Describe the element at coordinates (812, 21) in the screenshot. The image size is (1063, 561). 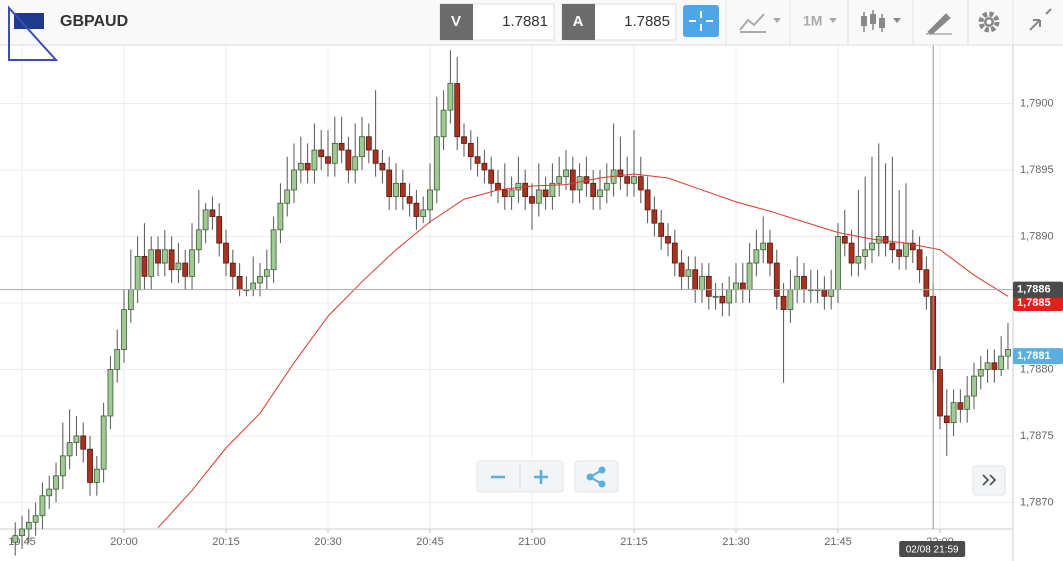
I see `timeframe: 1M` at that location.